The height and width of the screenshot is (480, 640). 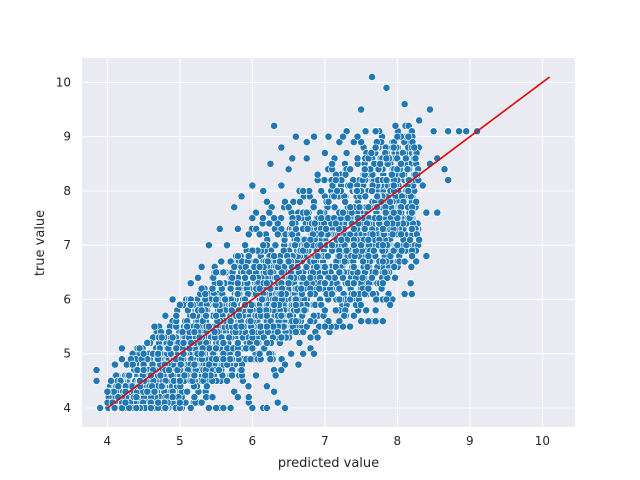 I want to click on x-axis-label: predicted value, so click(x=328, y=463).